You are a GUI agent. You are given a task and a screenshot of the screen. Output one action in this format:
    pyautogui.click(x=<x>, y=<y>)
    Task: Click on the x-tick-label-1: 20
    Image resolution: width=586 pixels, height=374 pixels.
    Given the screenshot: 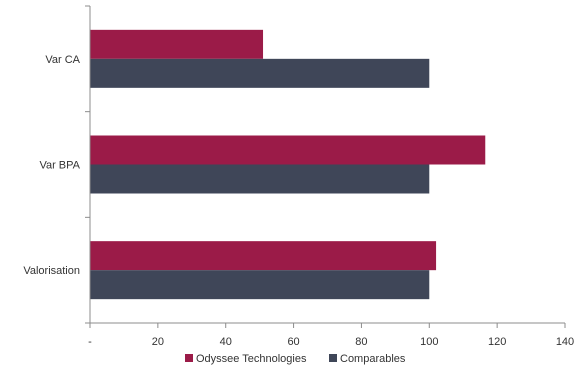 What is the action you would take?
    pyautogui.click(x=158, y=342)
    